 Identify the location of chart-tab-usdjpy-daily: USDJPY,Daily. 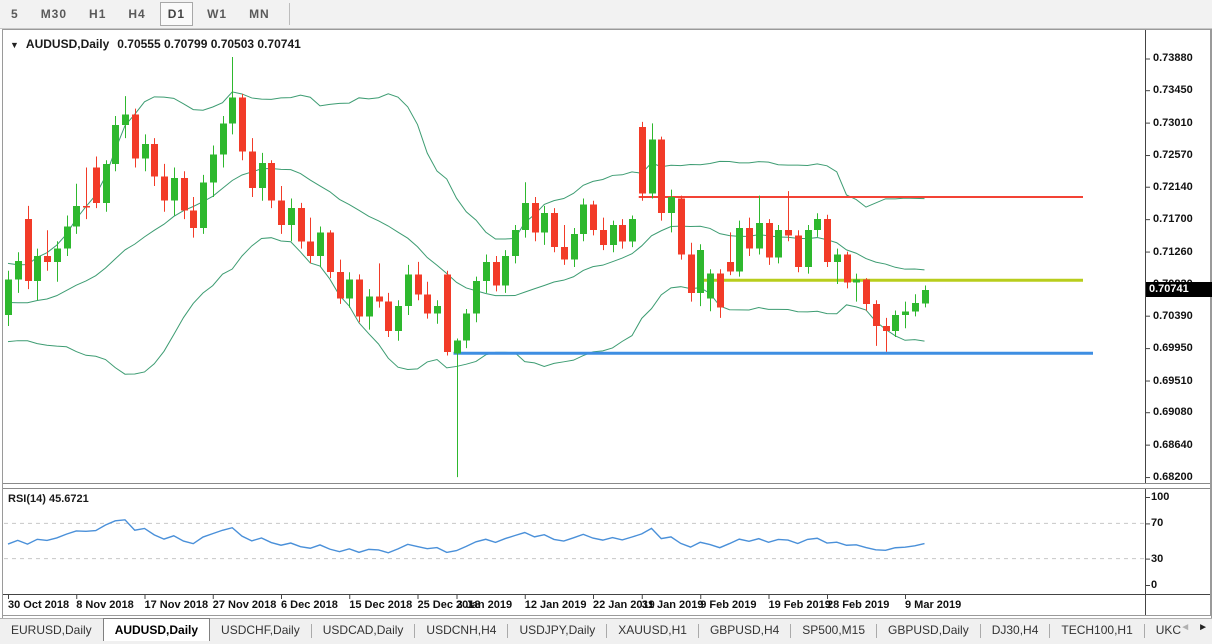
(557, 630).